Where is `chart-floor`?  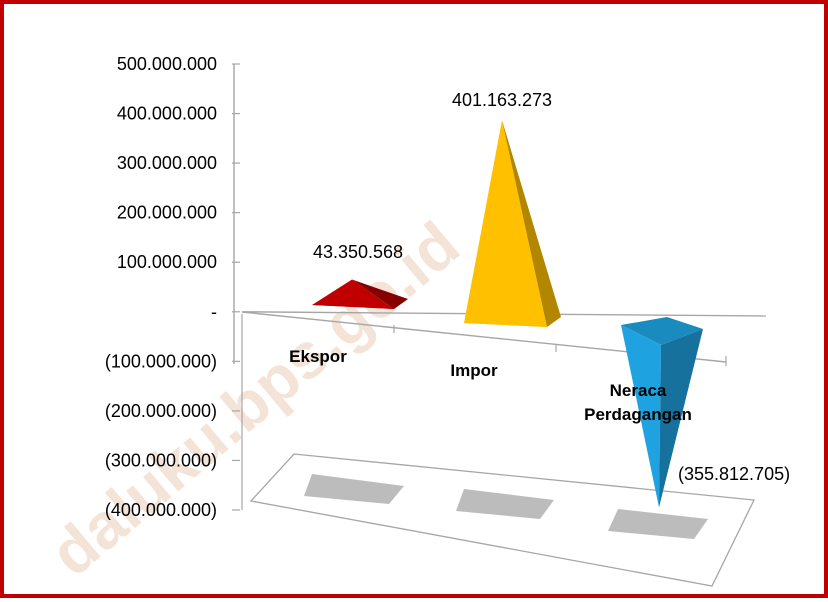 chart-floor is located at coordinates (502, 520).